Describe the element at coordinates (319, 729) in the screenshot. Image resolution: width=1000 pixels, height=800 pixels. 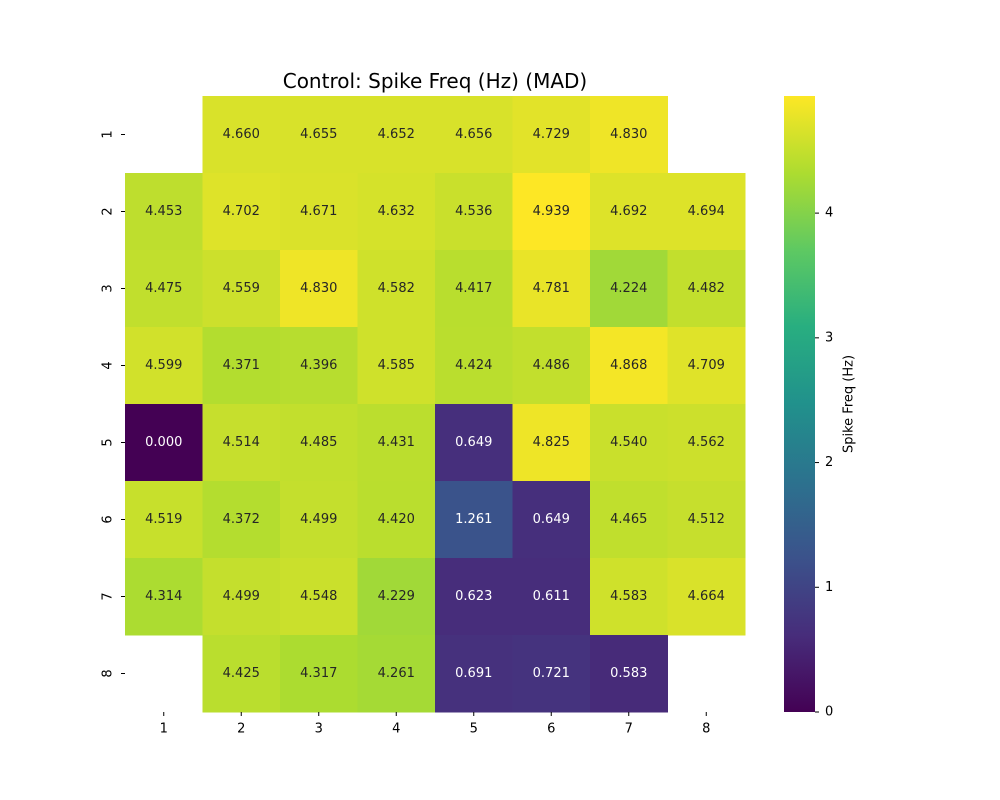
I see `x-tick-label: 3` at that location.